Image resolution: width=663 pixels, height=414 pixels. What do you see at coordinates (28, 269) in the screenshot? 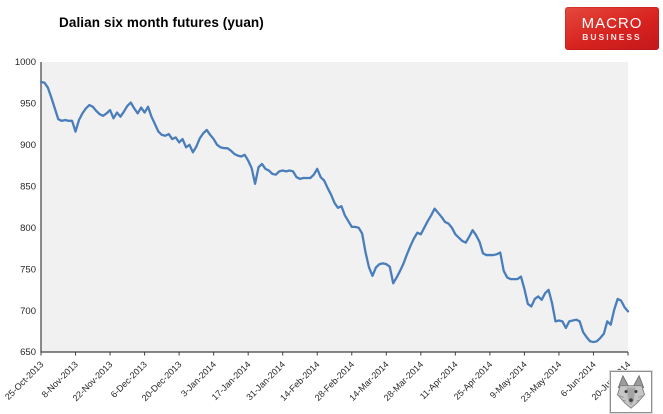
I see `y-axis-tick-label: 750` at bounding box center [28, 269].